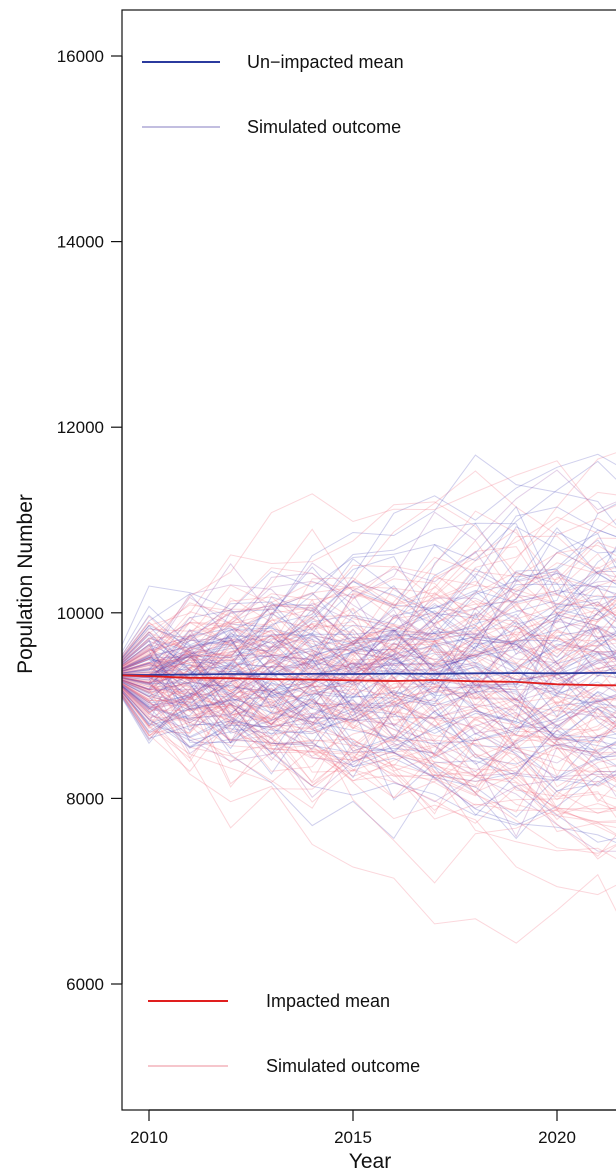 The image size is (616, 1174). I want to click on impacted-mean-line, so click(369, 680).